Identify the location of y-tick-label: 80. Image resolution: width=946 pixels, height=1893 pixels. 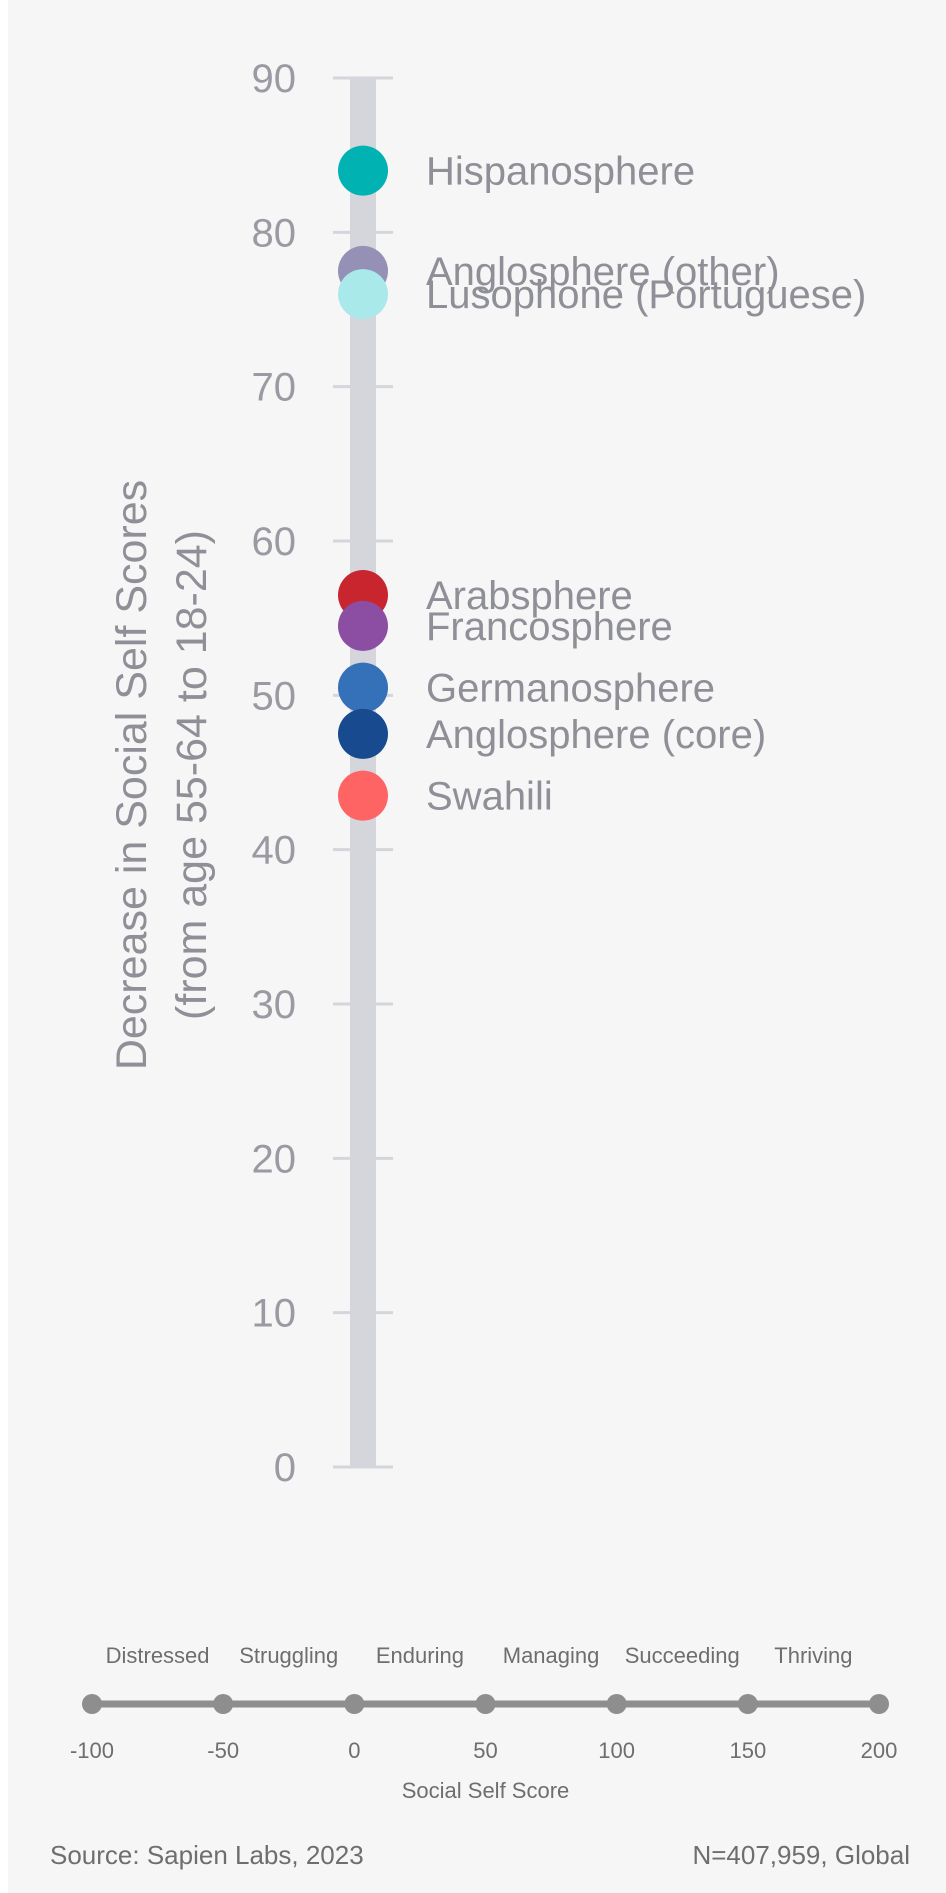
(274, 233).